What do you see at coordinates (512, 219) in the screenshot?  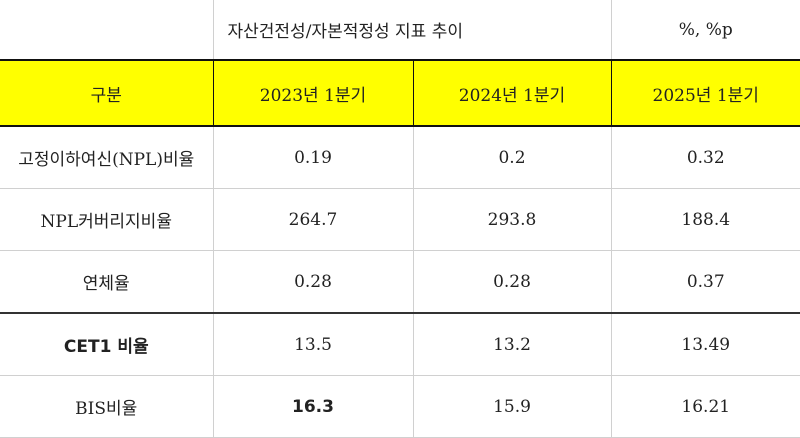 I see `cell: 293.8` at bounding box center [512, 219].